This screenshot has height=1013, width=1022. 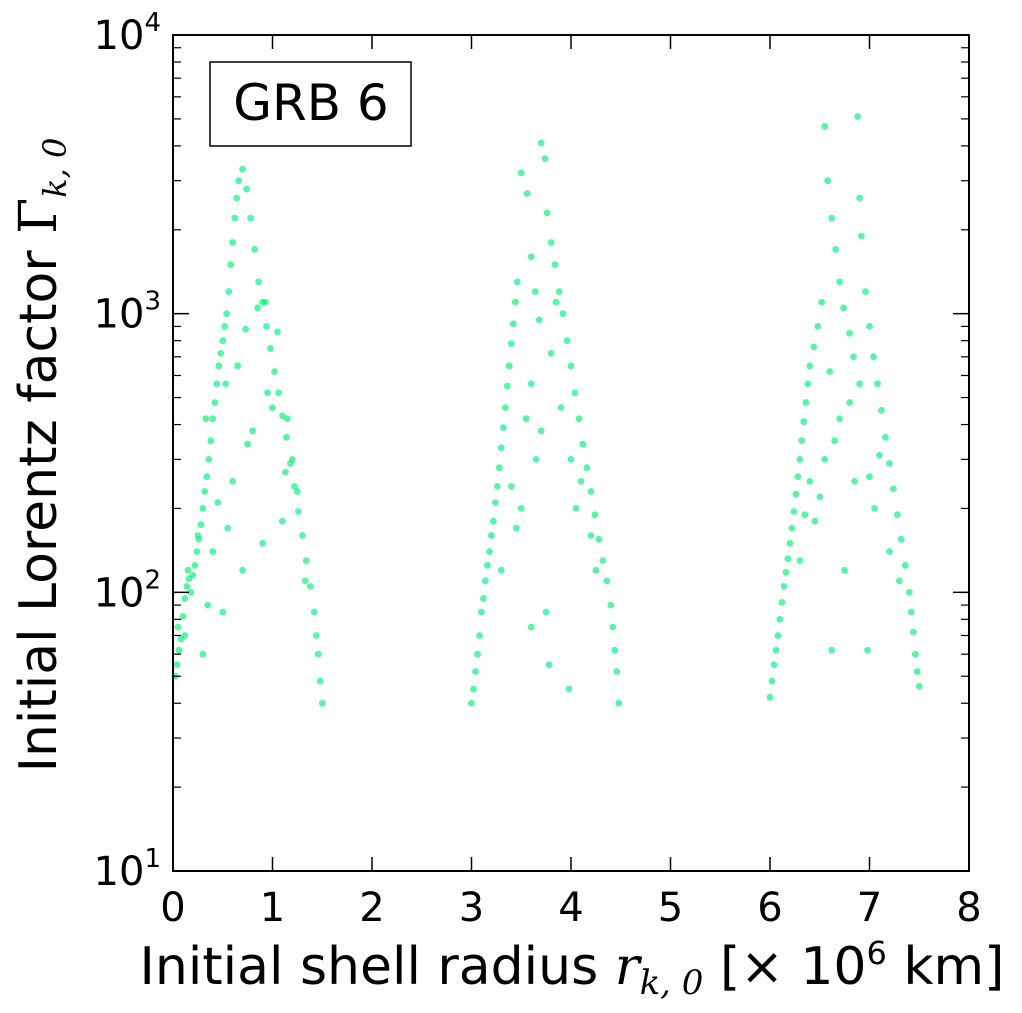 I want to click on x-tick-label: 3, so click(x=471, y=908).